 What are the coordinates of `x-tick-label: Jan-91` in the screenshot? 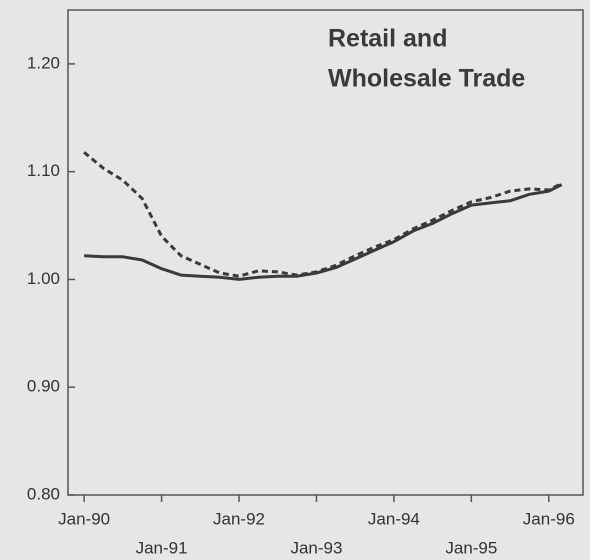 It's located at (162, 547).